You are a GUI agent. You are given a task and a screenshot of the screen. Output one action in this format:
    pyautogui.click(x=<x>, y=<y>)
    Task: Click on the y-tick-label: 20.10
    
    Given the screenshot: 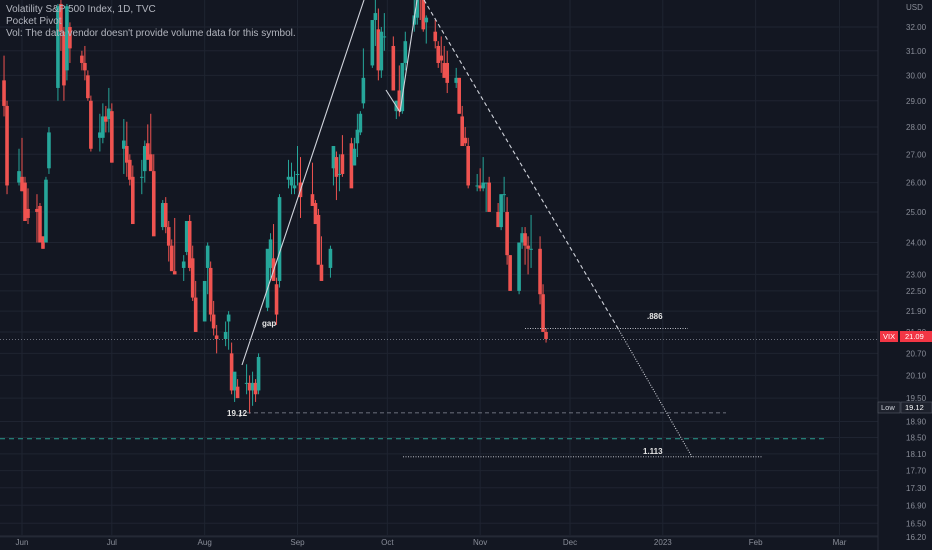 What is the action you would take?
    pyautogui.click(x=916, y=375)
    